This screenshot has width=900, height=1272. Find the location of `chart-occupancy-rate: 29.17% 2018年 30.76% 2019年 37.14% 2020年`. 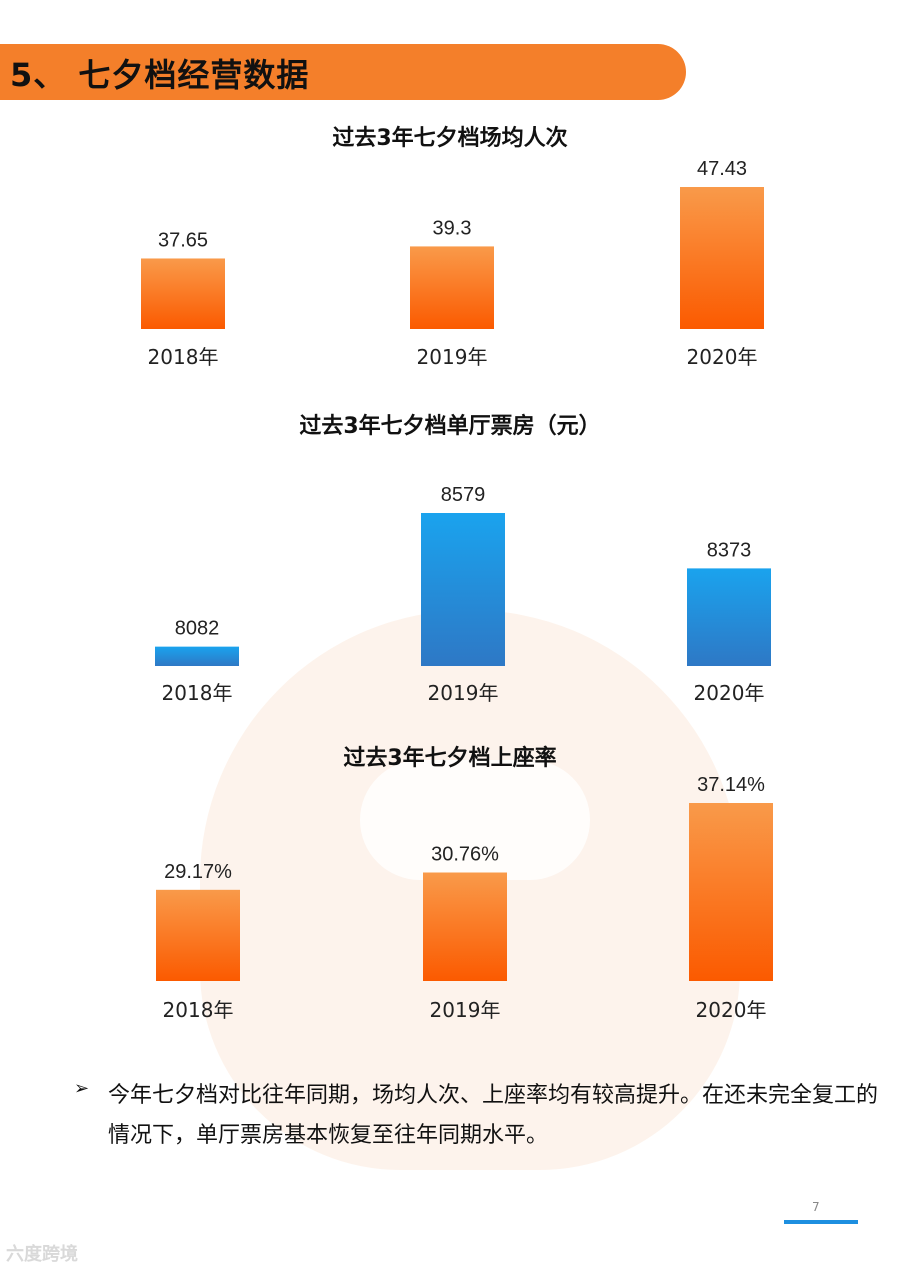

chart-occupancy-rate: 29.17% 2018年 30.76% 2019年 37.14% 2020年 is located at coordinates (464, 898).